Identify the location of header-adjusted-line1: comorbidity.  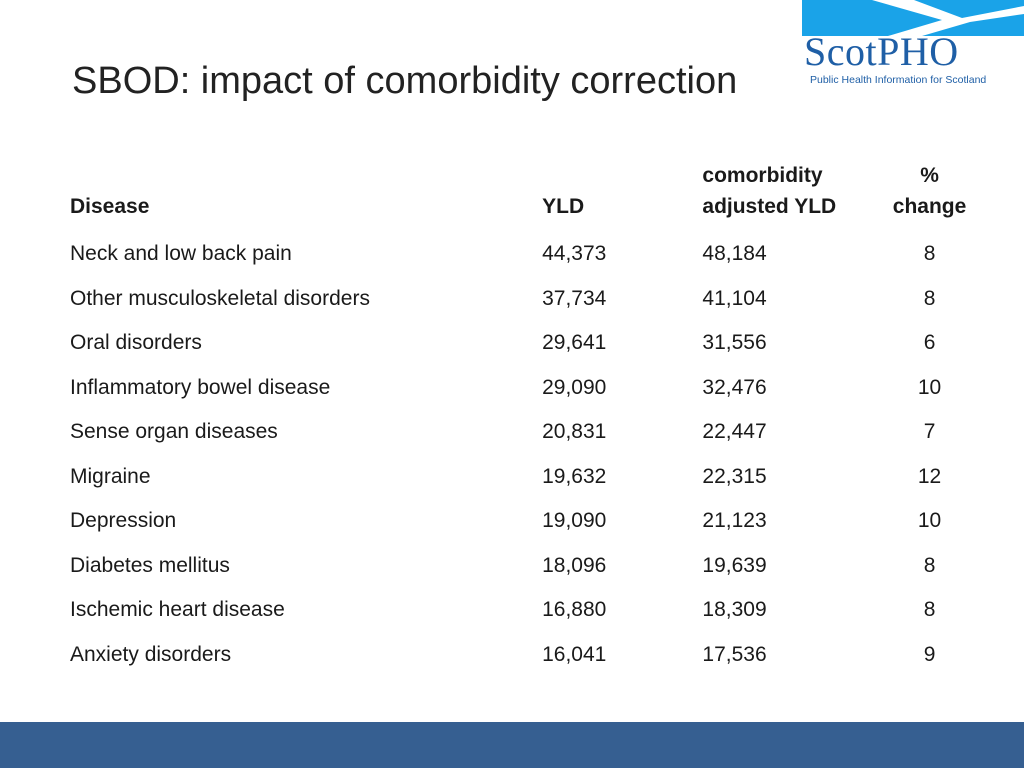
(762, 175).